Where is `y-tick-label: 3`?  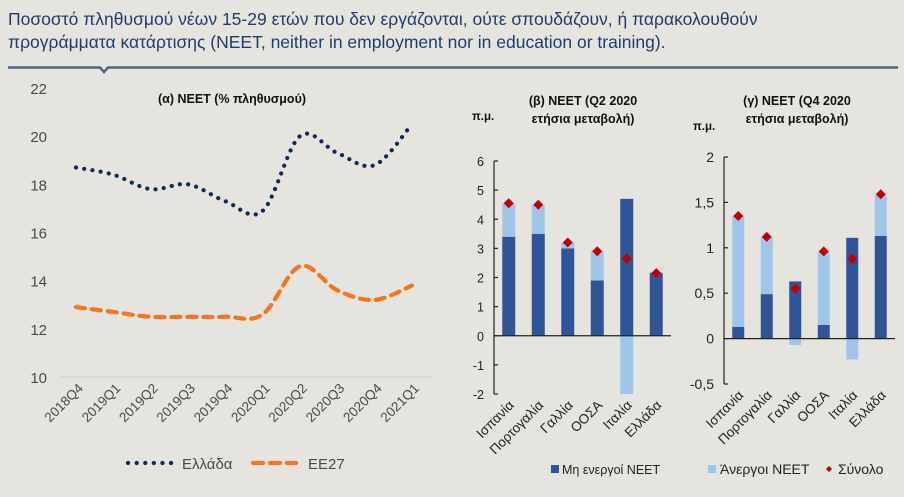
y-tick-label: 3 is located at coordinates (480, 249).